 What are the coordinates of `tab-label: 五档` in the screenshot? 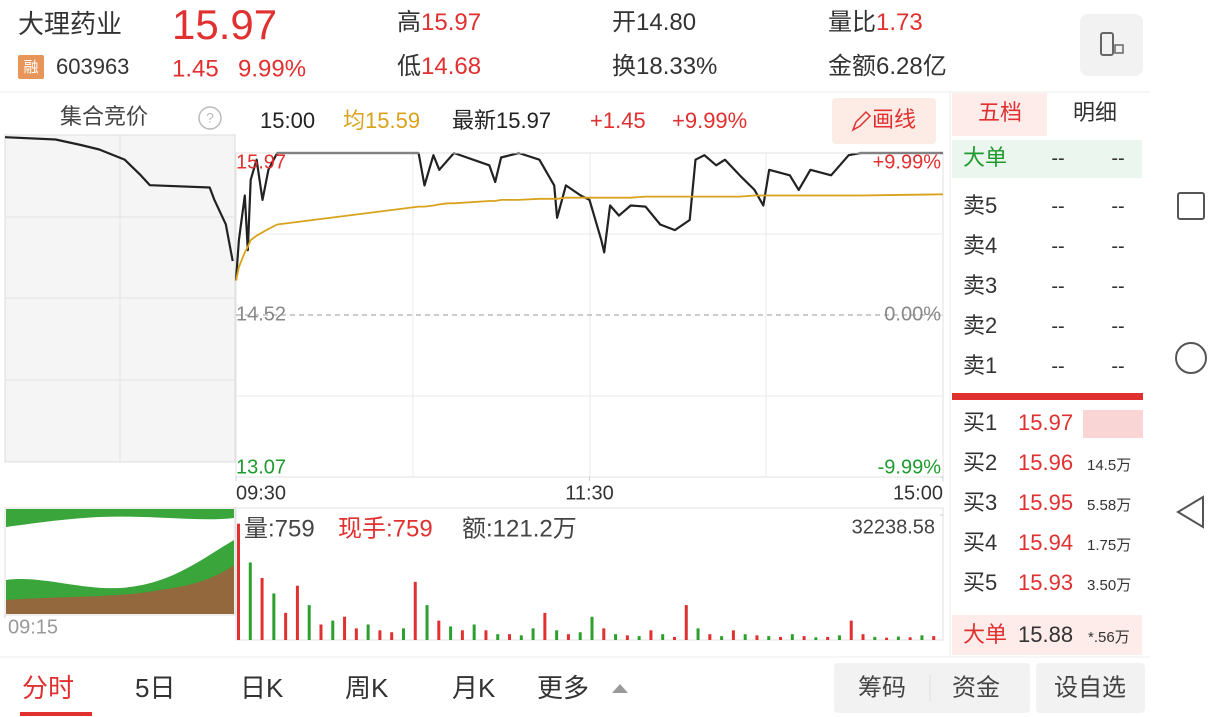 It's located at (1000, 112).